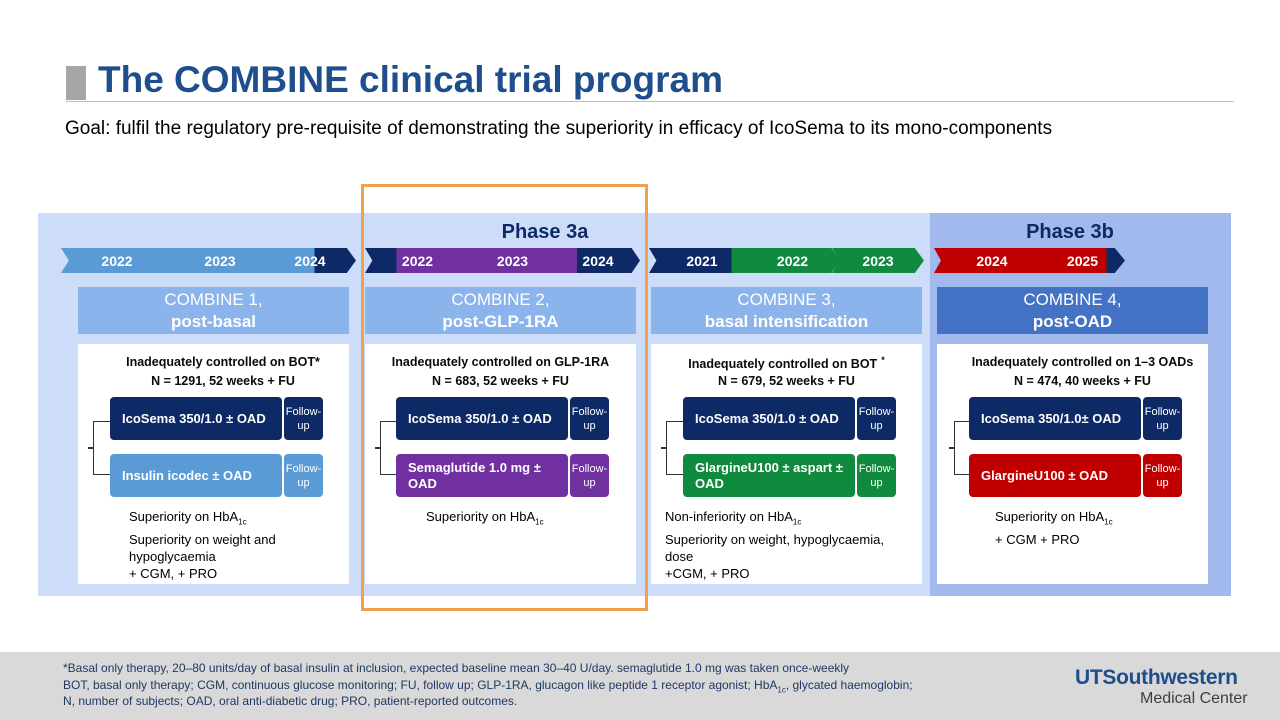 This screenshot has height=720, width=1280. I want to click on footnote-text: , glycated haemoglobin;, so click(849, 685).